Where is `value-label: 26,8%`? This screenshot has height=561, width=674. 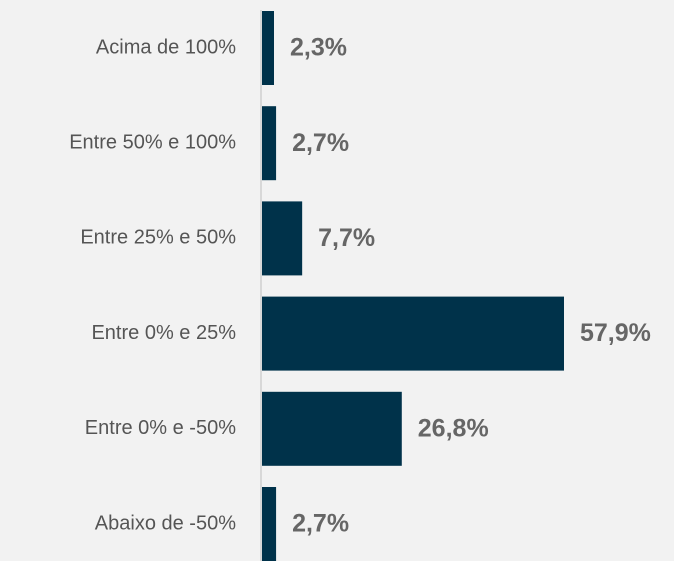
value-label: 26,8% is located at coordinates (453, 428).